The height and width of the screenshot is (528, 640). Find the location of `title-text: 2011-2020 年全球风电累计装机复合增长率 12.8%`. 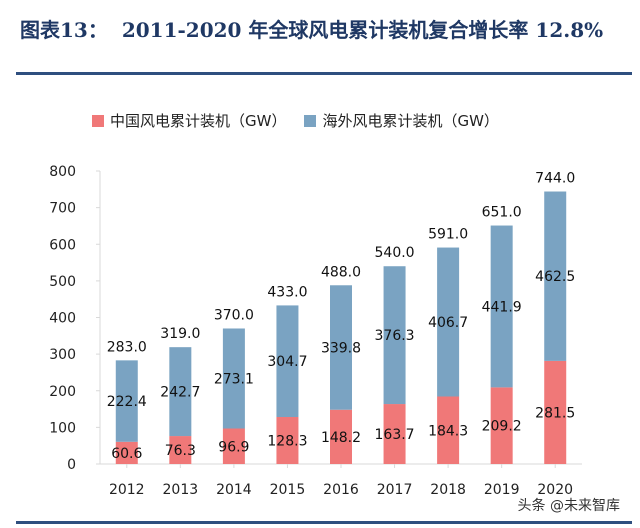

title-text: 2011-2020 年全球风电累计装机复合增长率 12.8% is located at coordinates (362, 30).